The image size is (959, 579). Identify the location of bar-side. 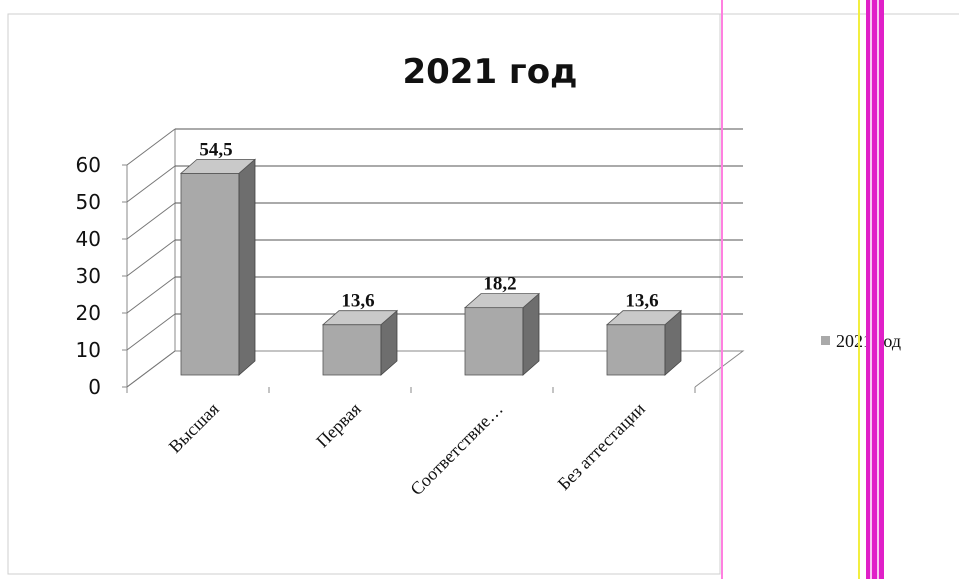
(247, 267).